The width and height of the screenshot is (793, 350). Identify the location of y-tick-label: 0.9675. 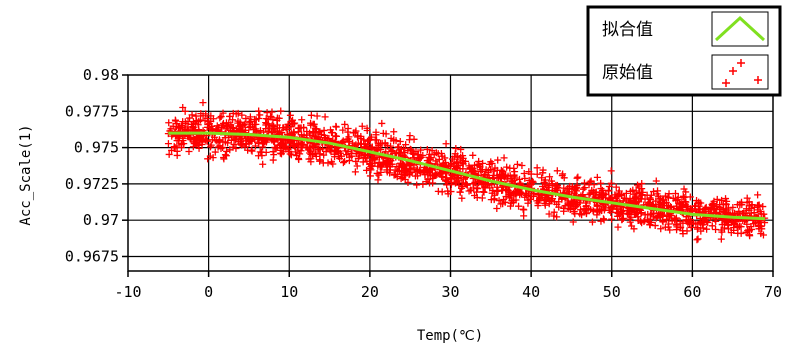
(92, 256).